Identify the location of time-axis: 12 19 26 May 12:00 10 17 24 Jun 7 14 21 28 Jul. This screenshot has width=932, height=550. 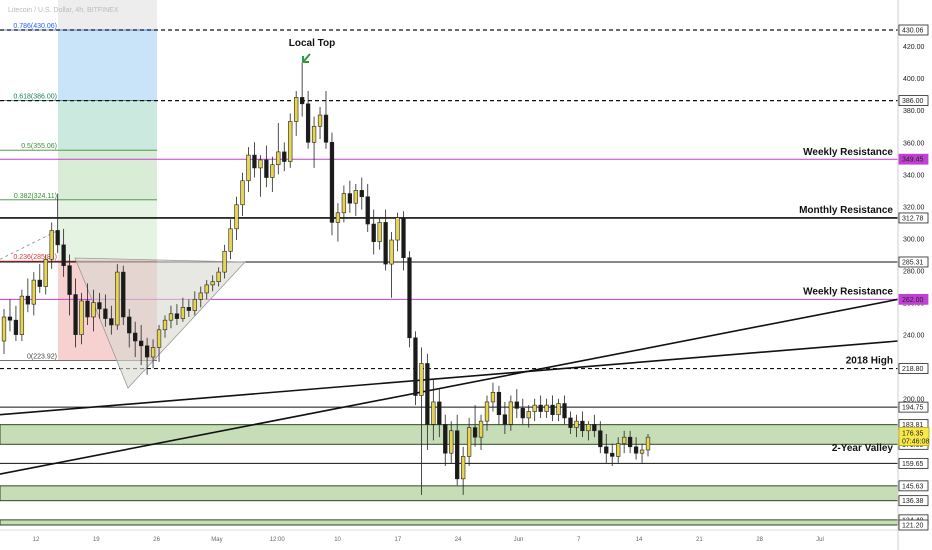
(449, 536).